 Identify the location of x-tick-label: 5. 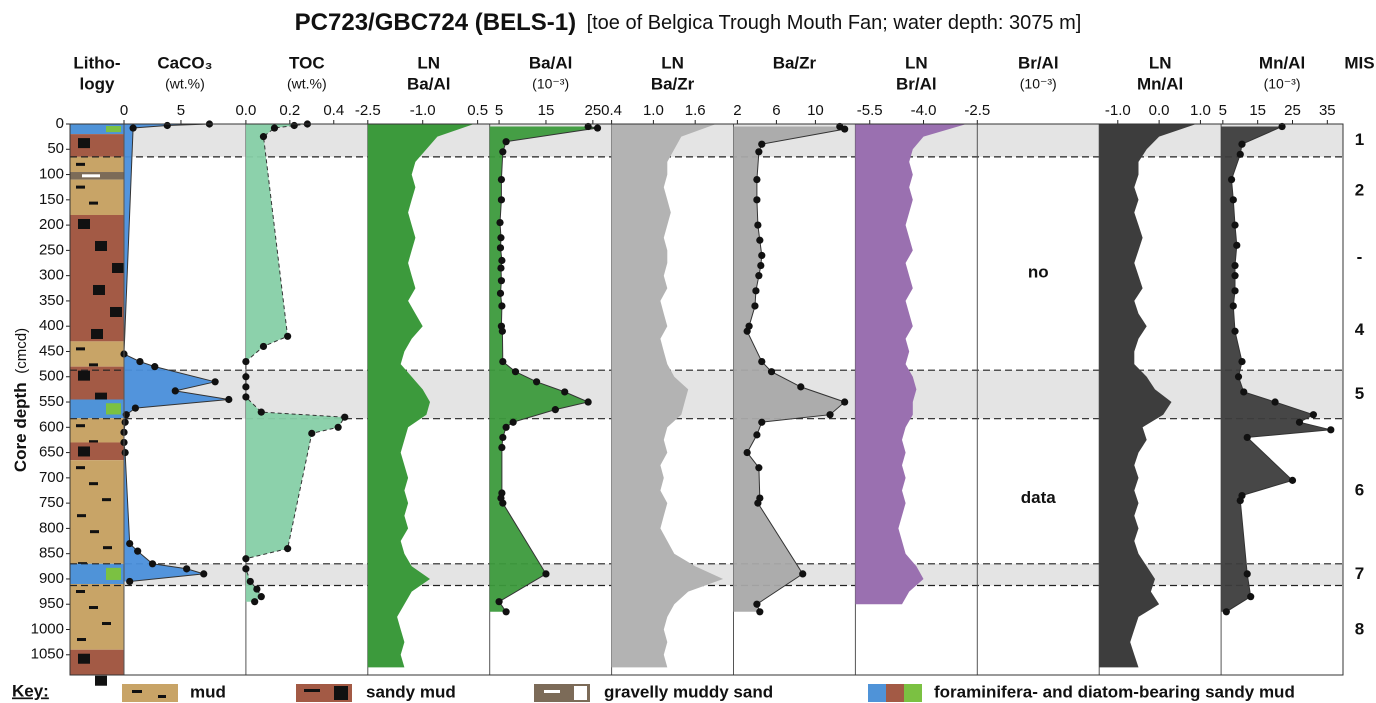
(181, 110).